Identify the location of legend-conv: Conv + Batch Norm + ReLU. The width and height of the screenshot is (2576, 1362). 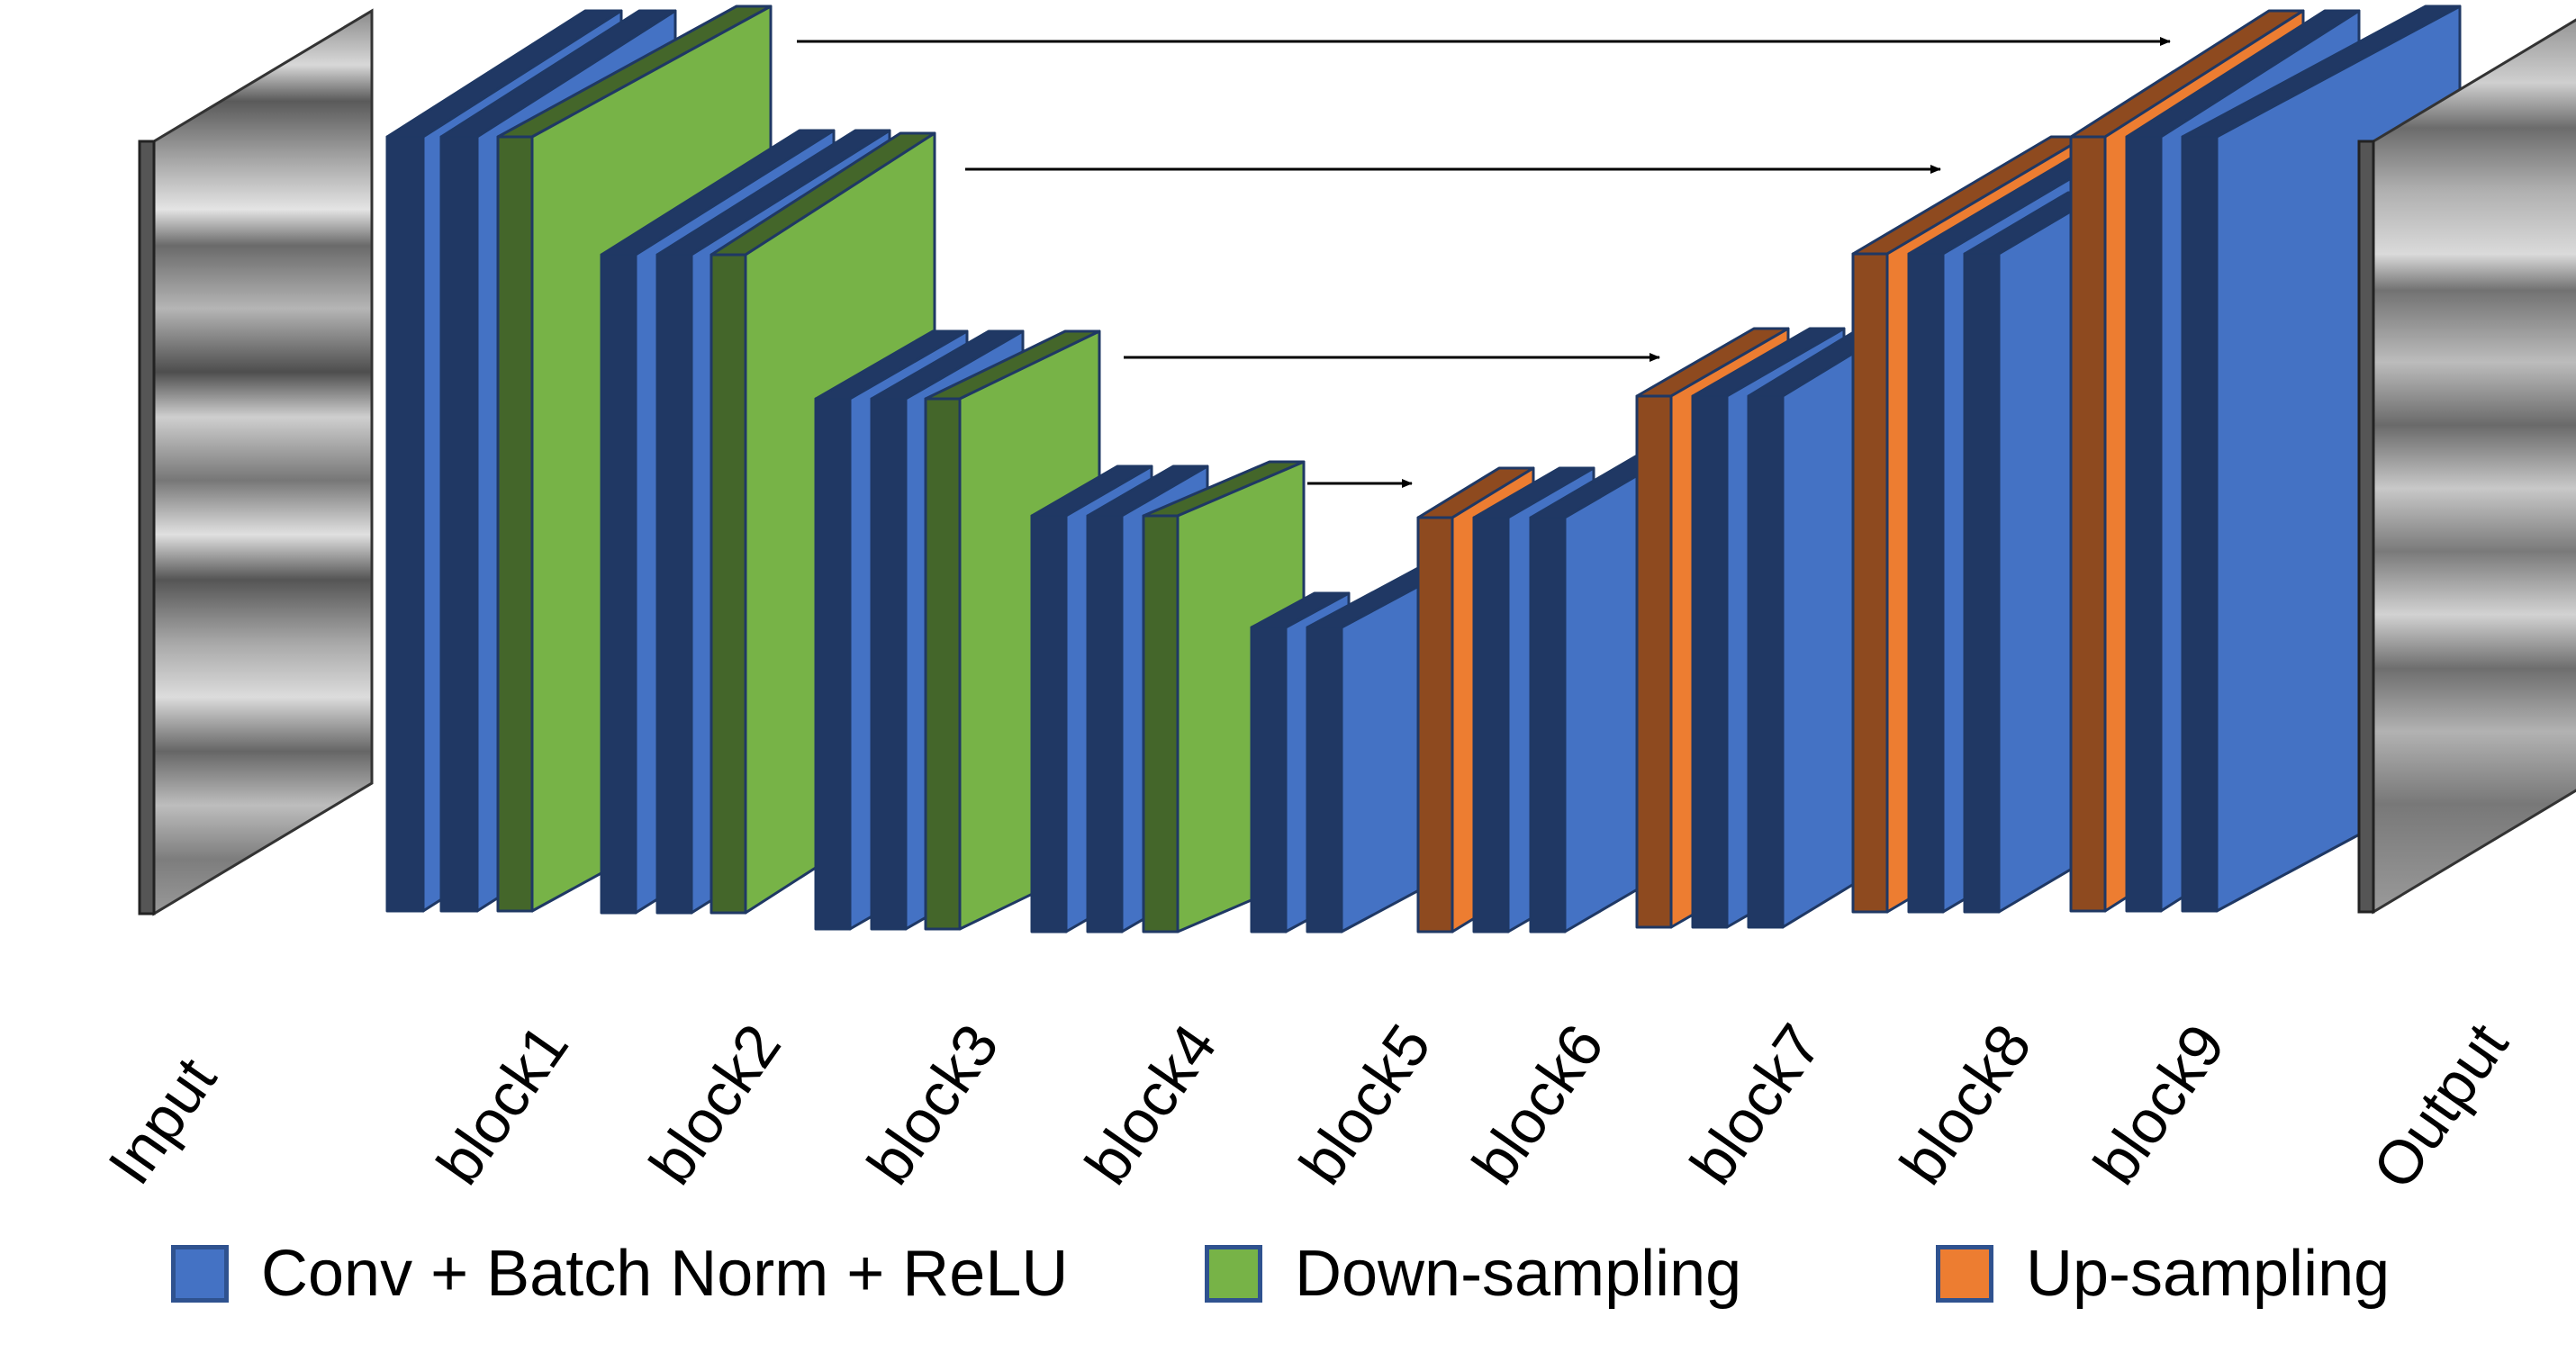
(619, 1273).